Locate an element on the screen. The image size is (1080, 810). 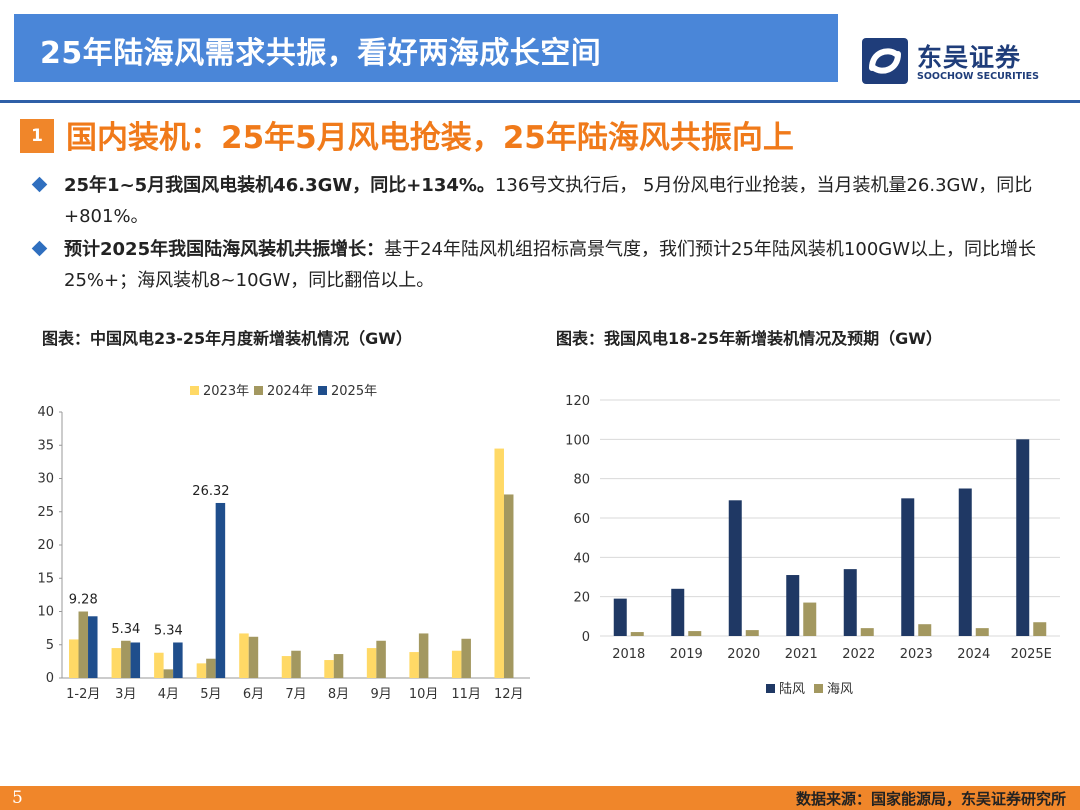
soochow-logo-icon is located at coordinates (885, 61).